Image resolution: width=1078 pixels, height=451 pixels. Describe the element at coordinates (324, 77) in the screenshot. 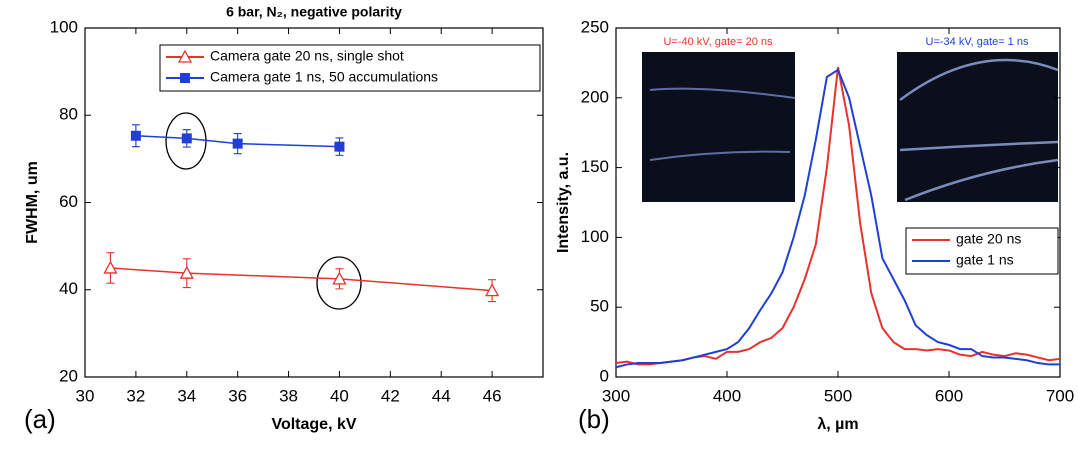

I see `legend-label: Camera gate 1 ns, 50 accumulations` at that location.